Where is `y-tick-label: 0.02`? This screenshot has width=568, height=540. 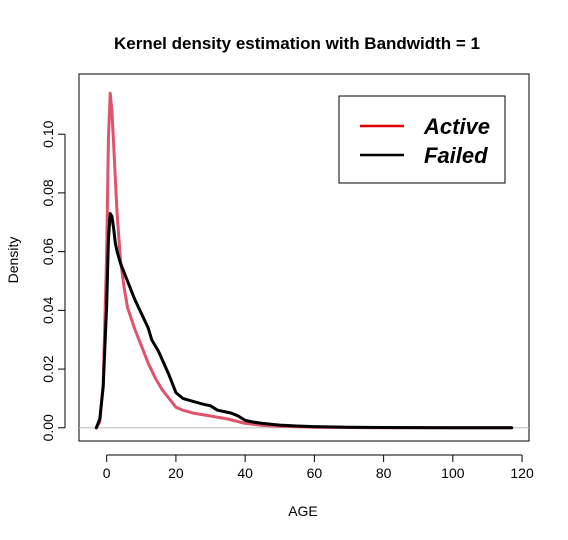 y-tick-label: 0.02 is located at coordinates (48, 368).